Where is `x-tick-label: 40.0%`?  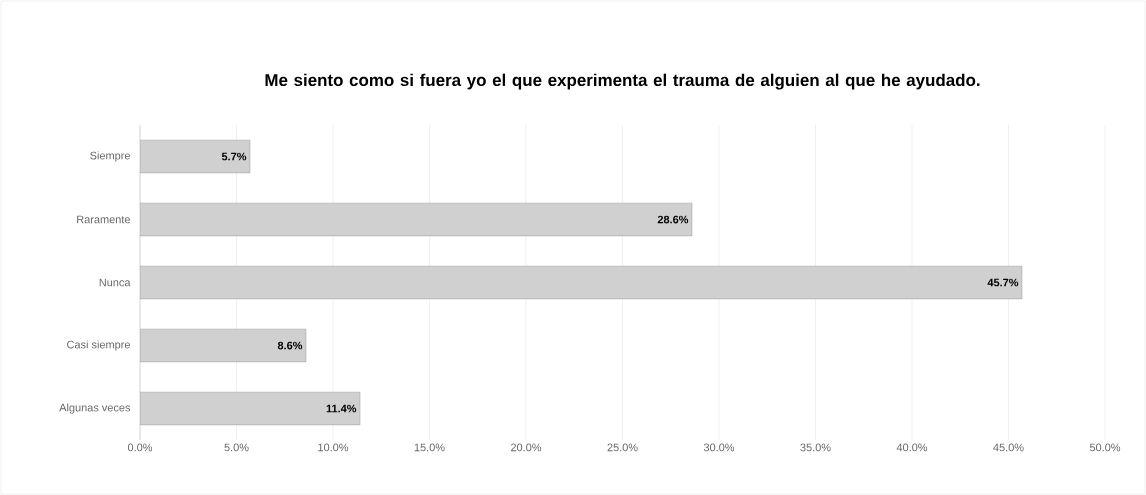
x-tick-label: 40.0% is located at coordinates (912, 447).